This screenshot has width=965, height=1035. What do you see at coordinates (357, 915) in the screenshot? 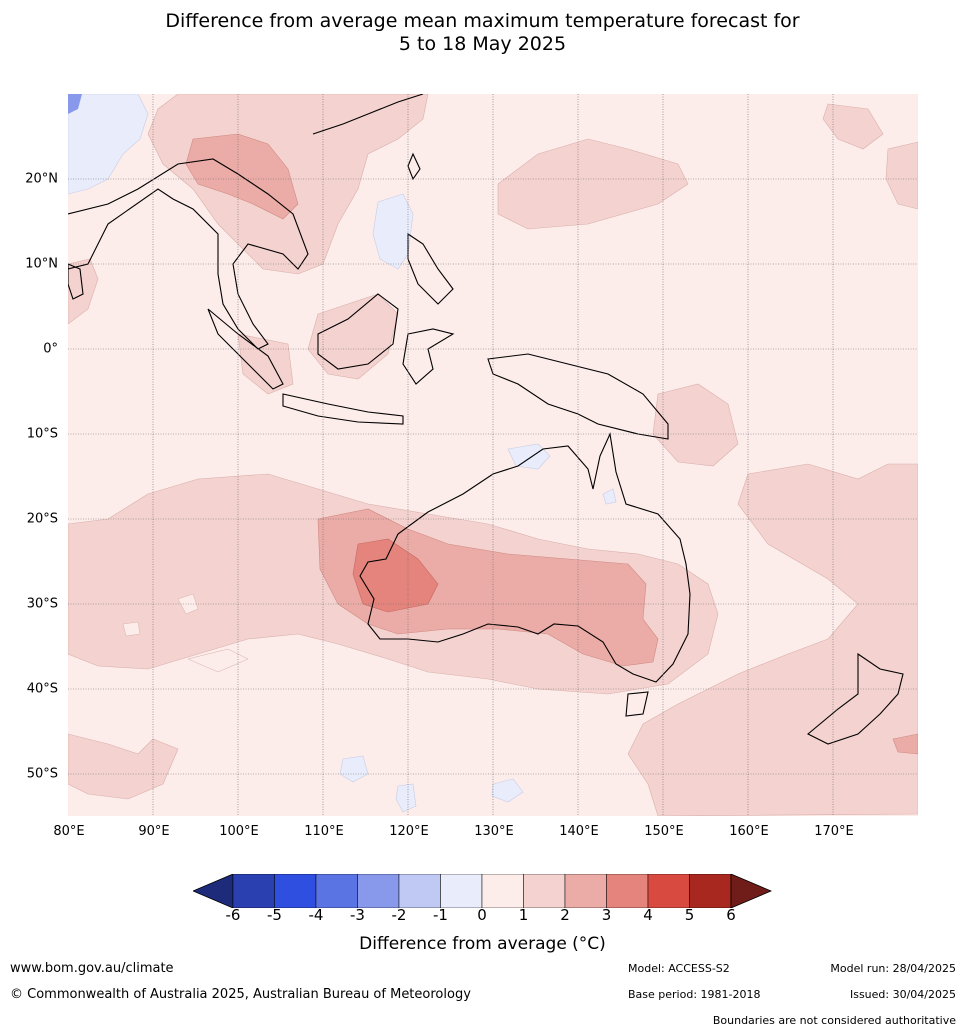
I see `colorbar-tick-label: -3` at bounding box center [357, 915].